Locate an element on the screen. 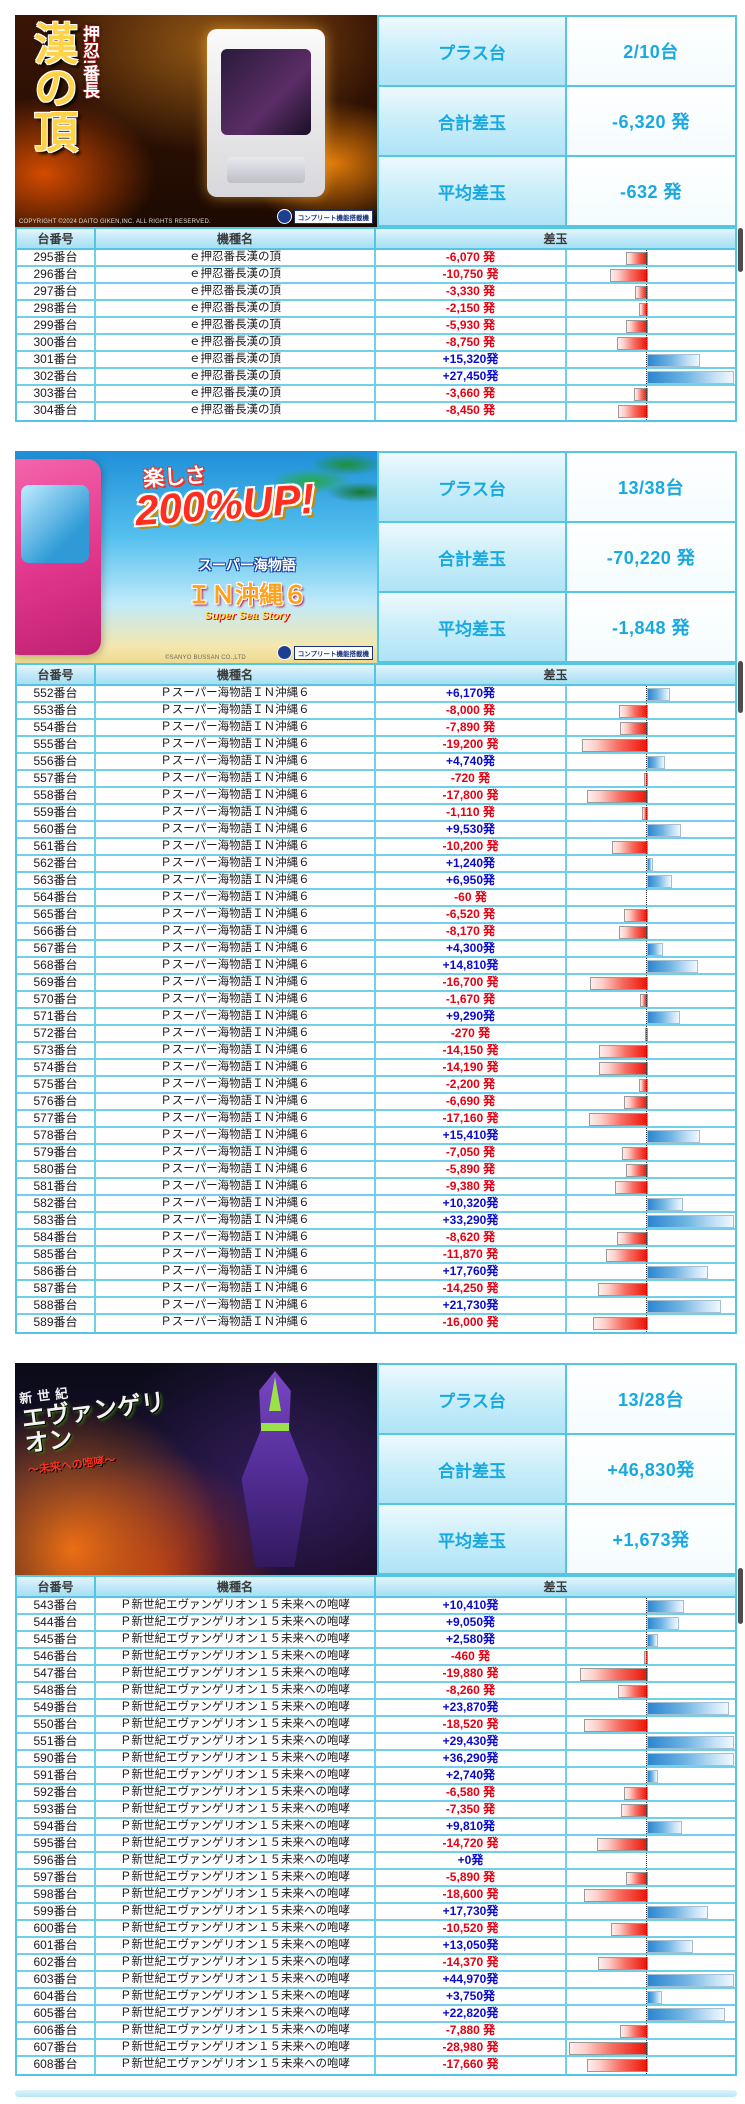 Image resolution: width=745 pixels, height=2104 pixels. cell-diff-value: +10,410発 is located at coordinates (471, 1605).